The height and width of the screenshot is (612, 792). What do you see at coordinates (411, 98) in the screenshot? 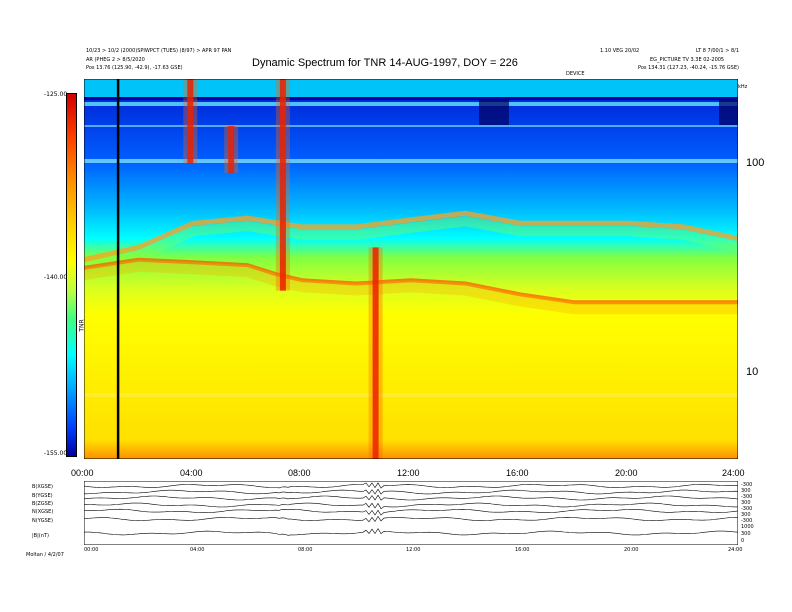
I see `top-dark-line` at bounding box center [411, 98].